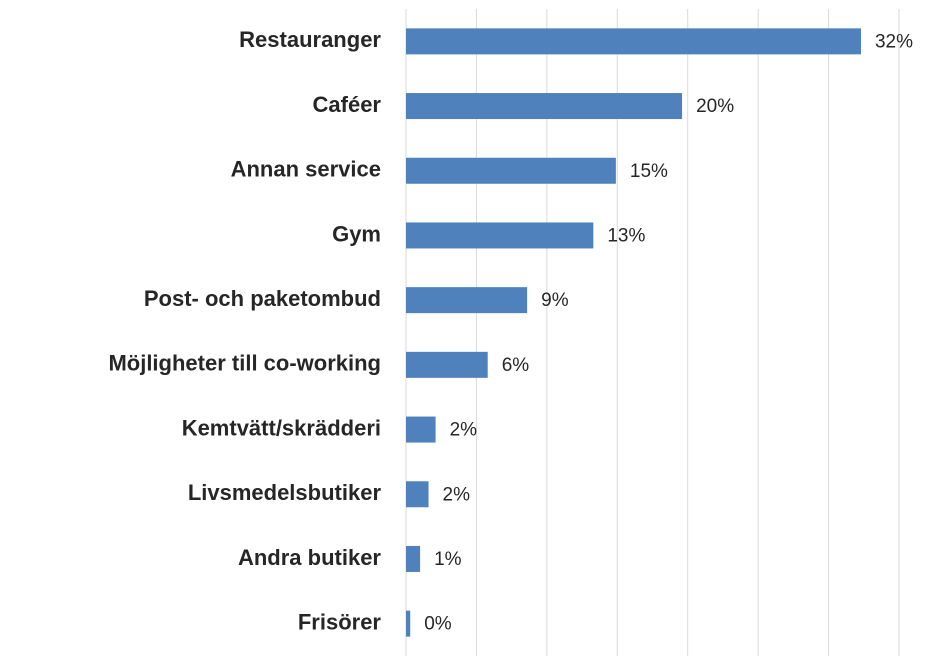  What do you see at coordinates (715, 106) in the screenshot?
I see `value-label: 20%` at bounding box center [715, 106].